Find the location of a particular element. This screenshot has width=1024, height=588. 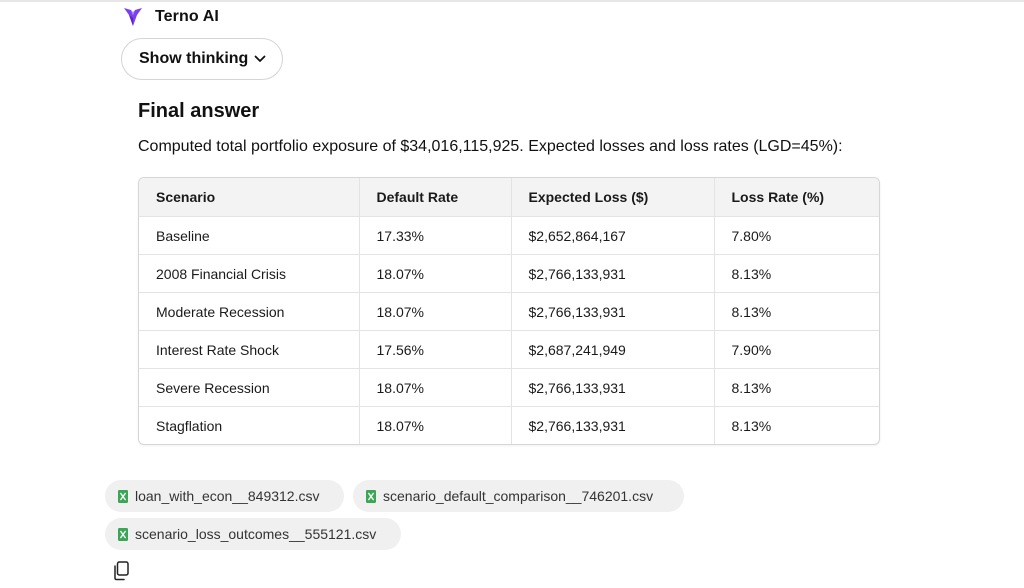

cell-scenario: Interest Rate Shock is located at coordinates (249, 349).